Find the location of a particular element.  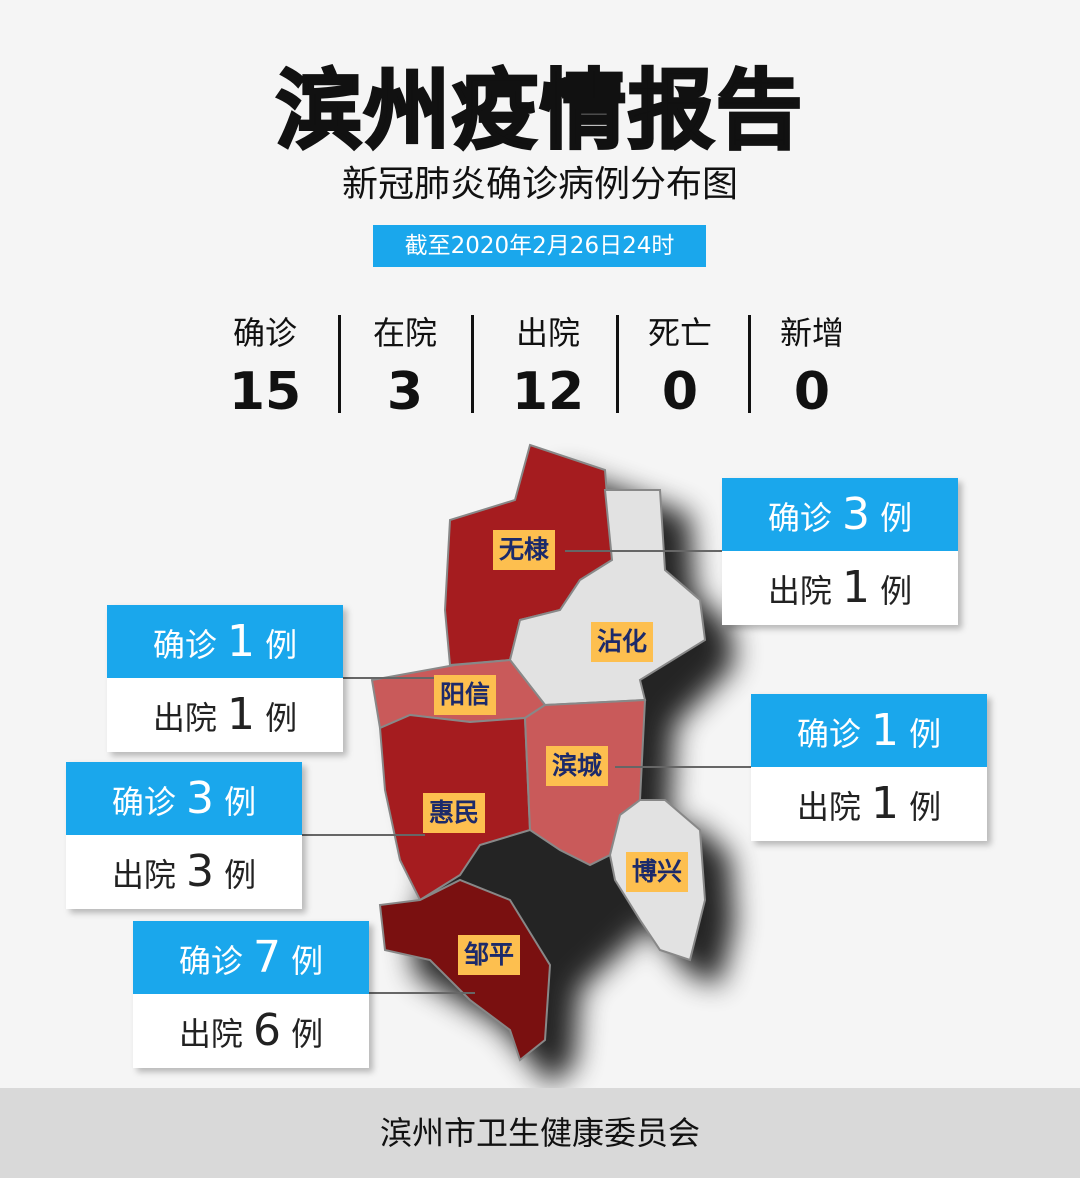

stat-confirmed: 确诊 15 is located at coordinates (265, 365).